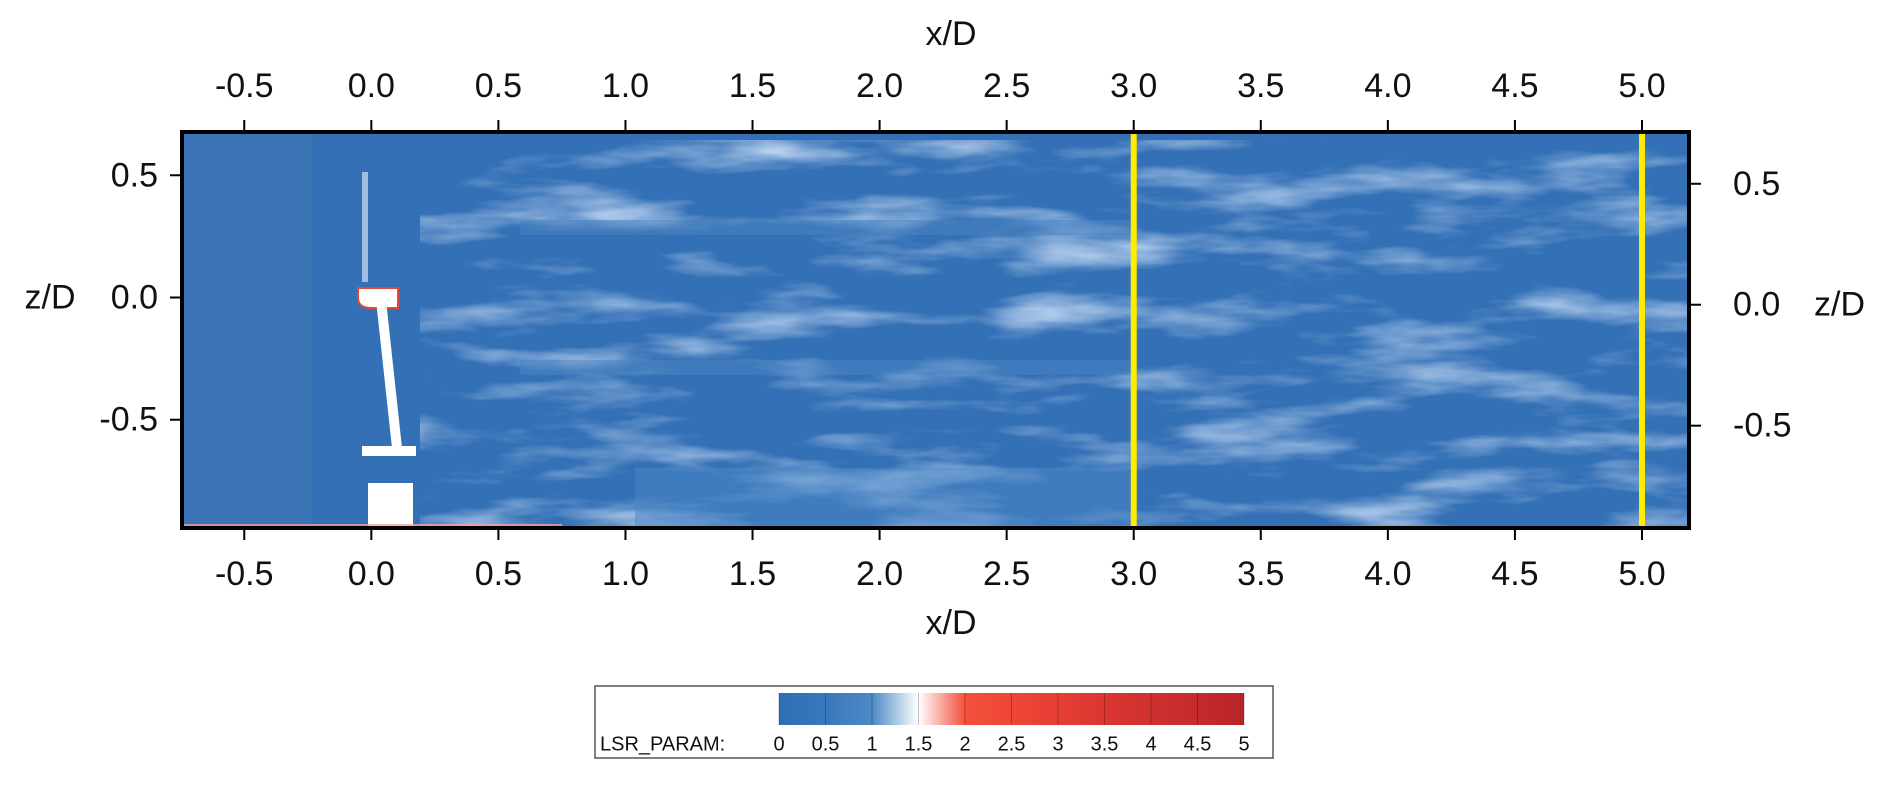  What do you see at coordinates (662, 744) in the screenshot?
I see `colorbar-label: LSR_PARAM:` at bounding box center [662, 744].